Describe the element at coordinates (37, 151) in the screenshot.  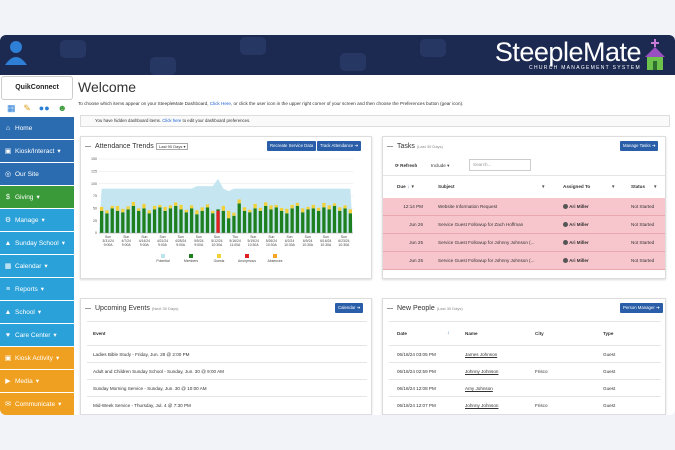
I see `sidebar-item-kiosk-interact: ▣ Kiosk/Interact ▾` at that location.